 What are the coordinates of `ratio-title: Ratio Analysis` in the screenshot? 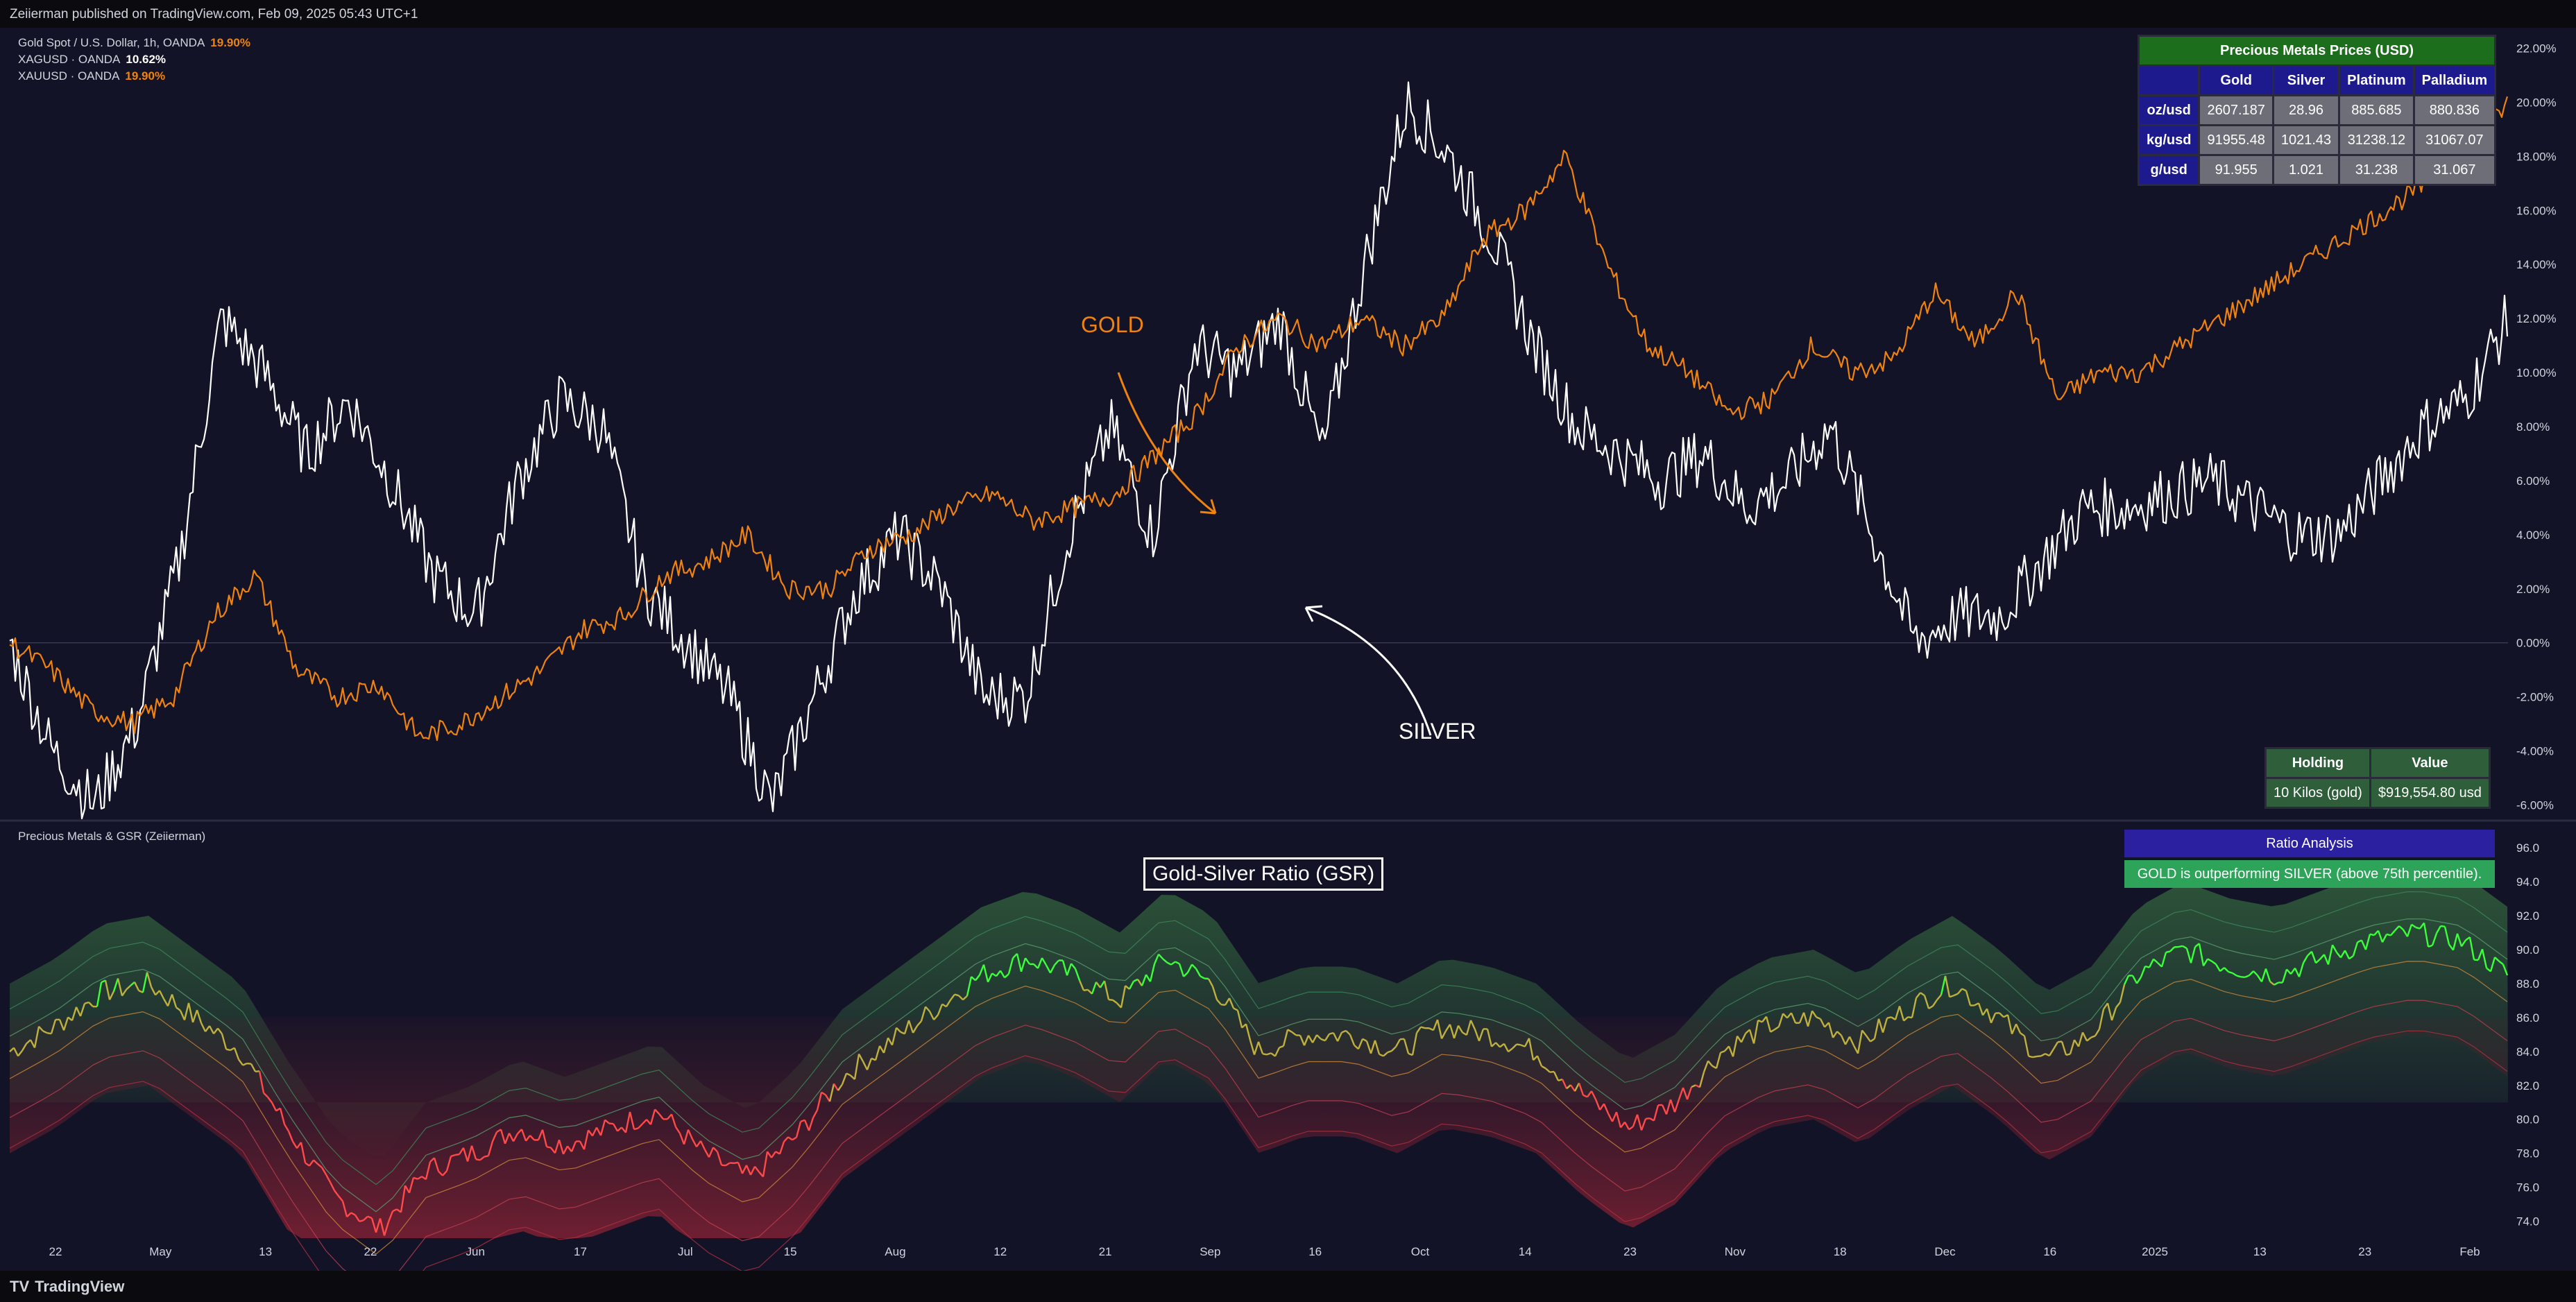 It's located at (2309, 843).